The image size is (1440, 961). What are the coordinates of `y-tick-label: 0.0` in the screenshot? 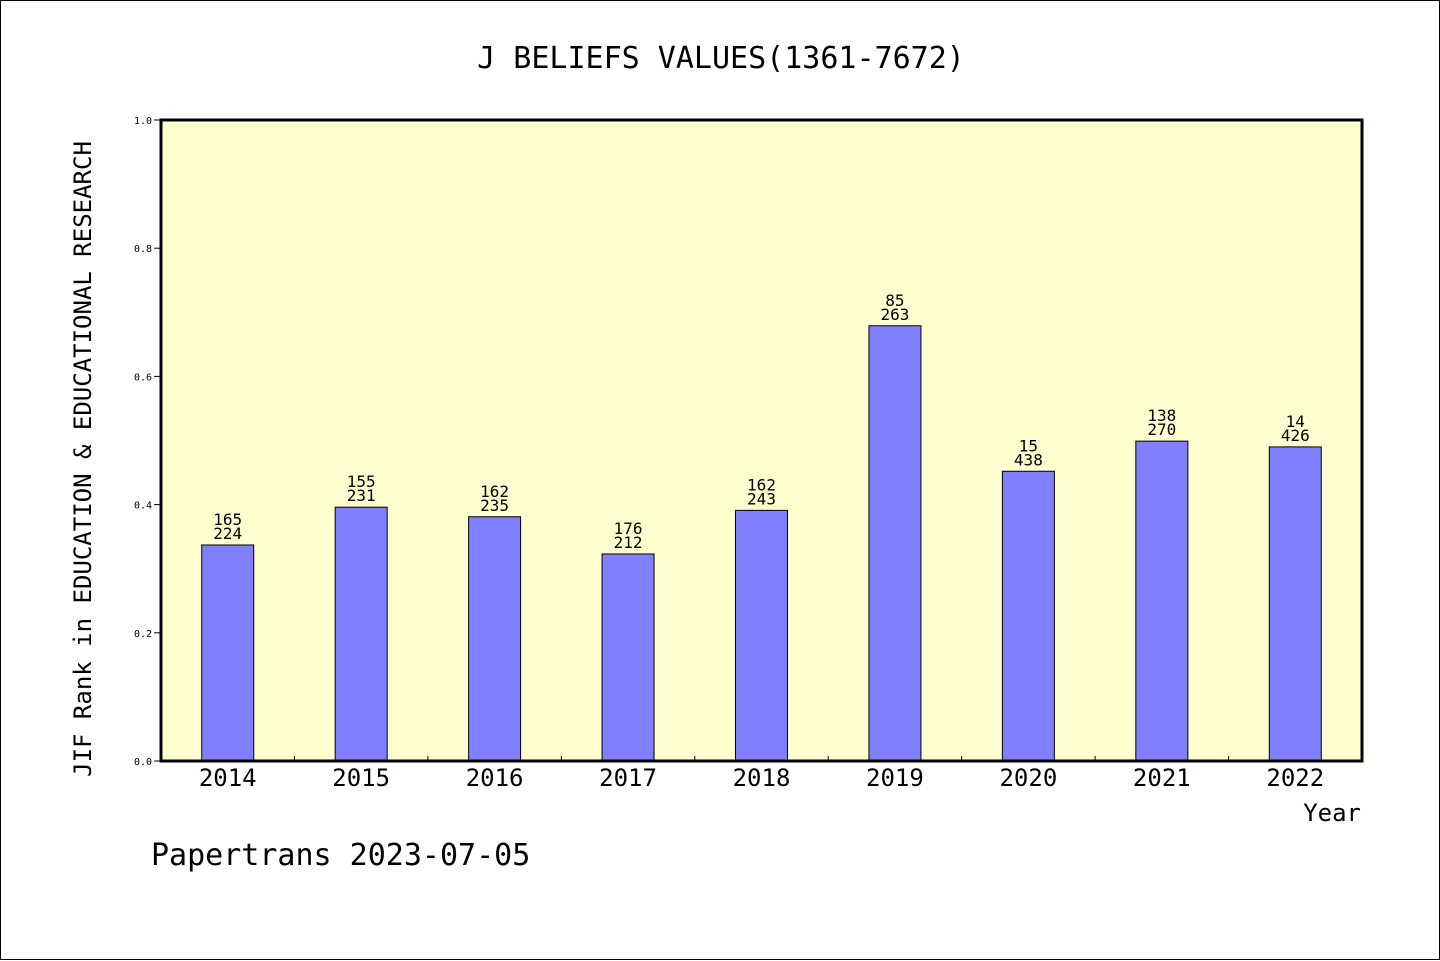 It's located at (143, 762).